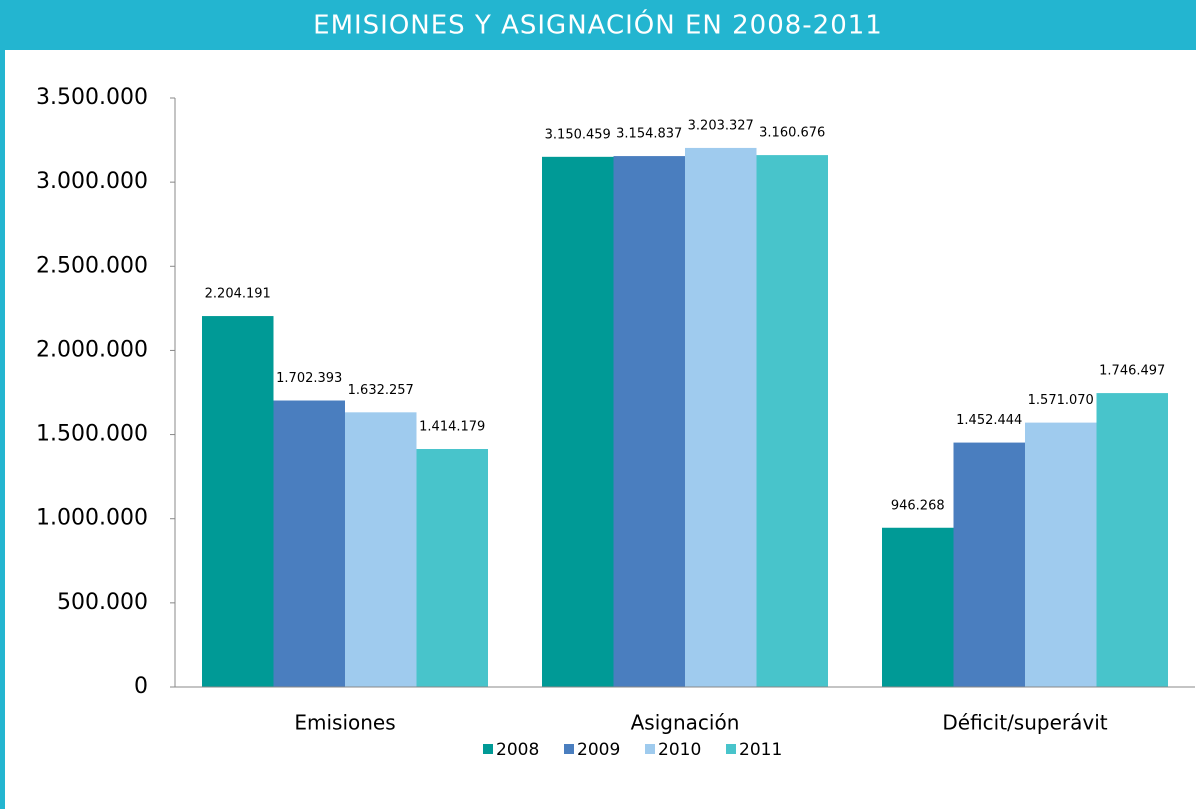 This screenshot has width=1196, height=809. I want to click on x-tick-label: Emisiones, so click(344, 723).